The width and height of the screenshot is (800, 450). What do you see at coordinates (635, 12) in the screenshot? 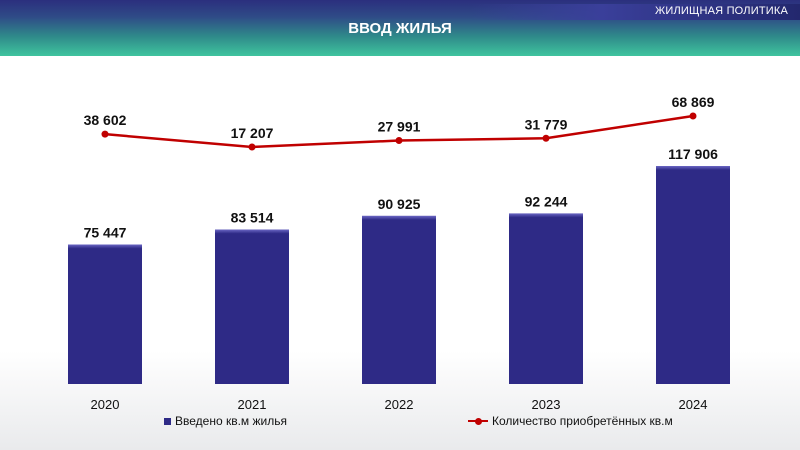
I see `section-tag: ЖИЛИЩНАЯ ПОЛИТИКА` at bounding box center [635, 12].